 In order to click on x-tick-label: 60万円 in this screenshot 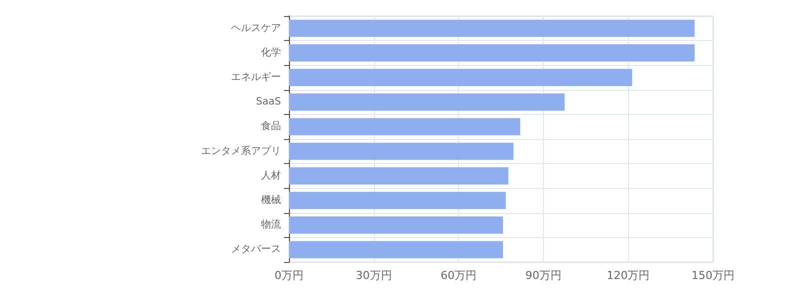, I will do `click(458, 275)`.